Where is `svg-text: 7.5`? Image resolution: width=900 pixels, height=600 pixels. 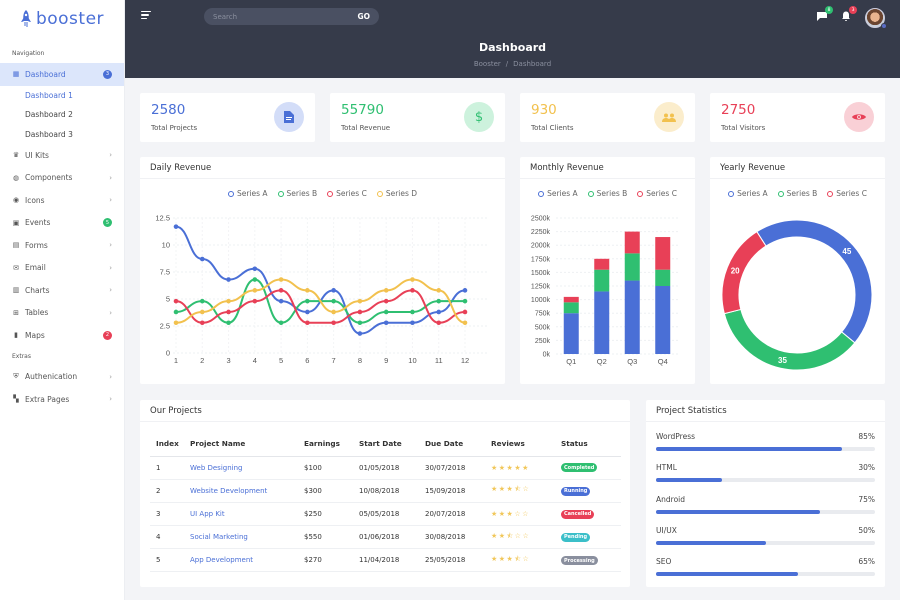
svg-text: 7.5 is located at coordinates (165, 272).